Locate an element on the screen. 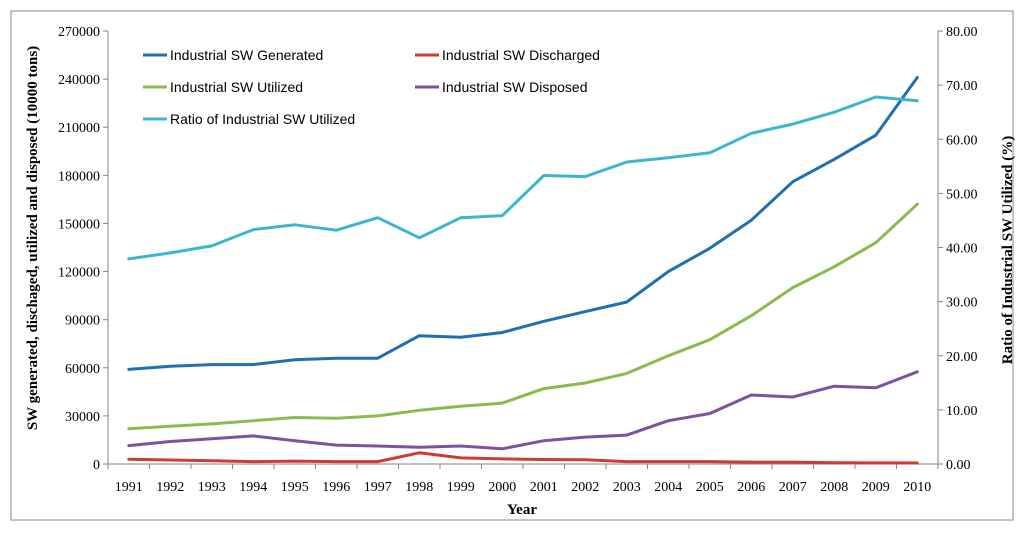  y-tick-label: 30000 is located at coordinates (82, 417).